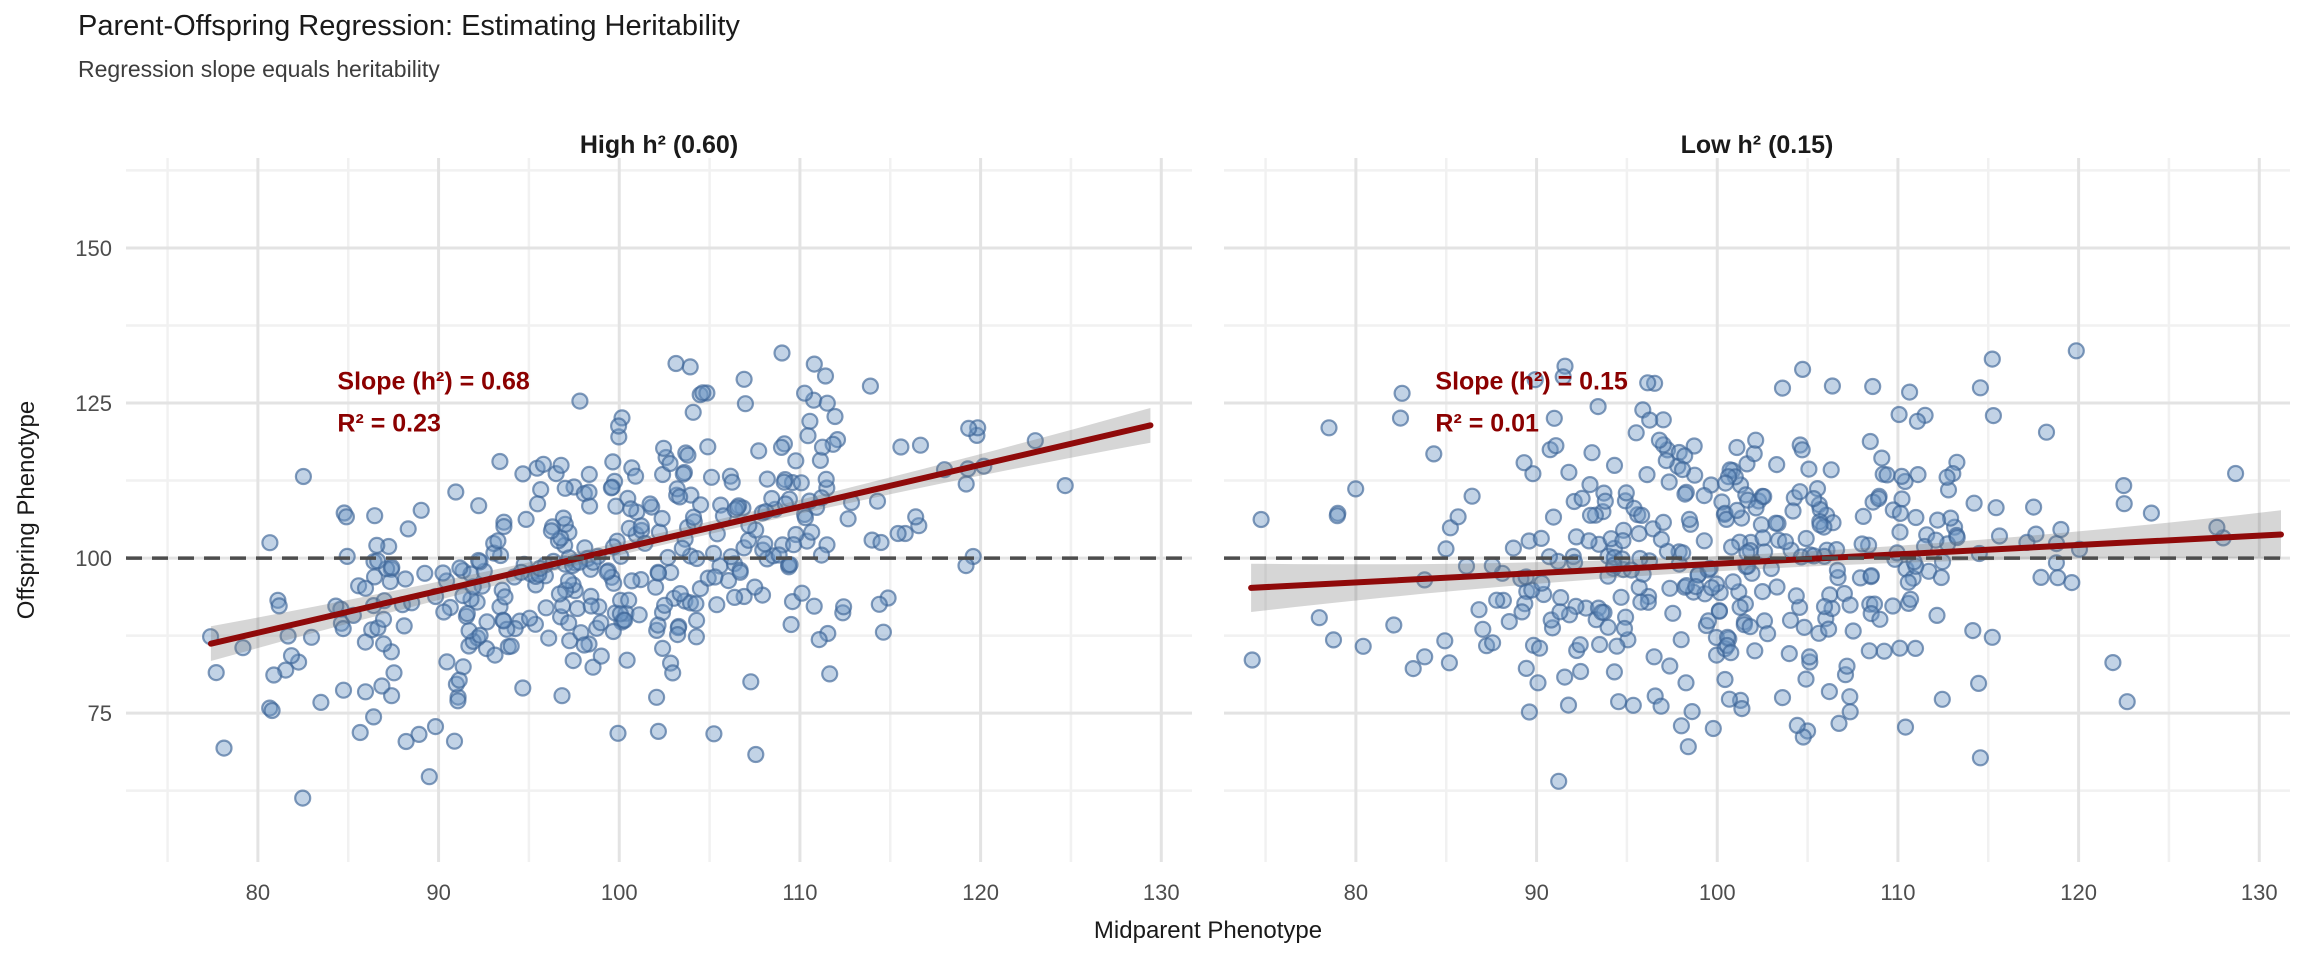 The width and height of the screenshot is (2304, 960). What do you see at coordinates (389, 424) in the screenshot?
I see `annotation-r2: R² = 0.23` at bounding box center [389, 424].